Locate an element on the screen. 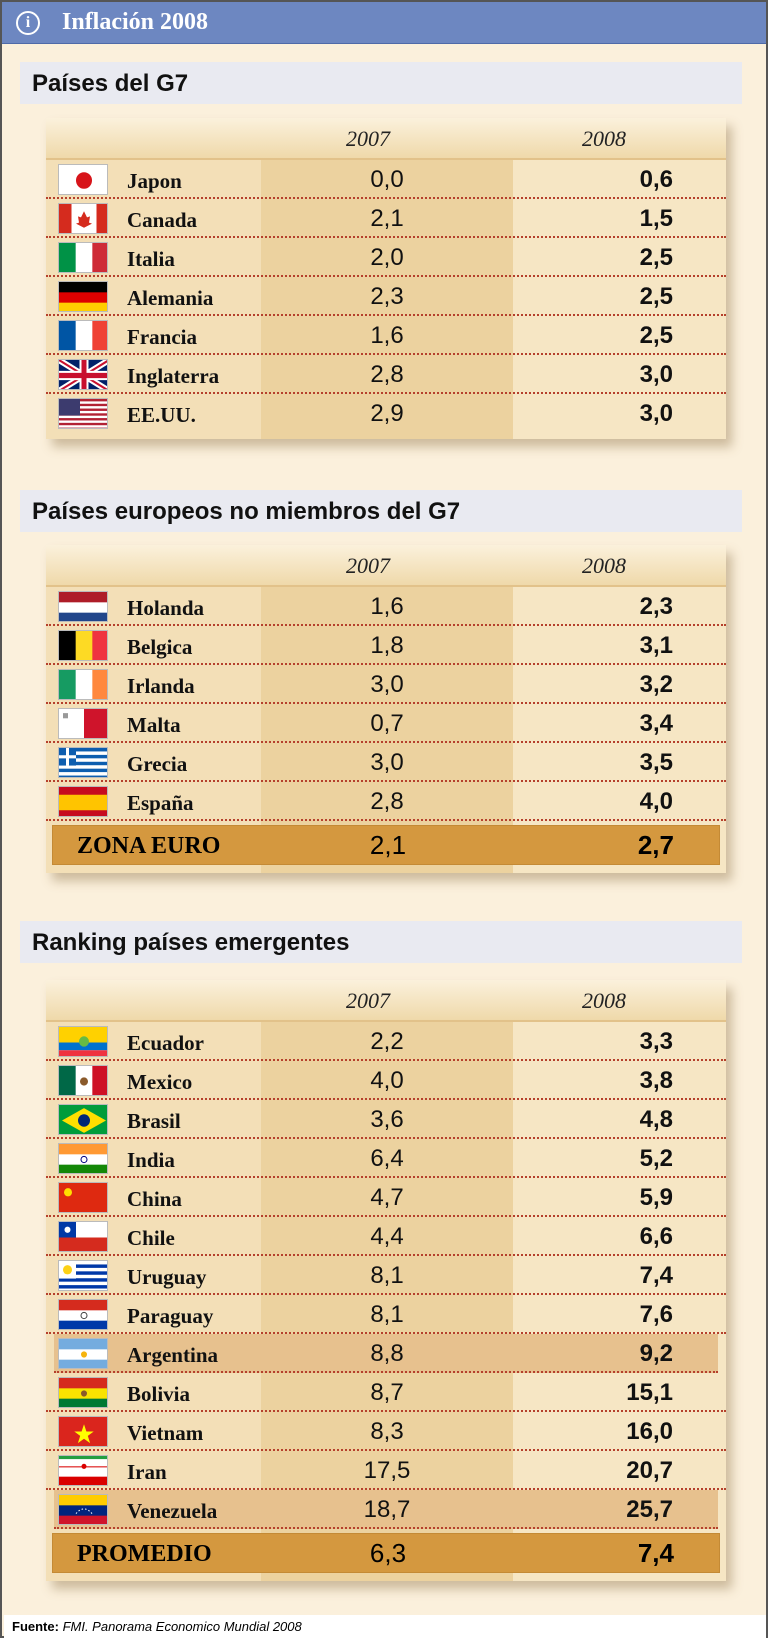  table-row: Mexico 4,0 3,8 is located at coordinates (386, 1080).